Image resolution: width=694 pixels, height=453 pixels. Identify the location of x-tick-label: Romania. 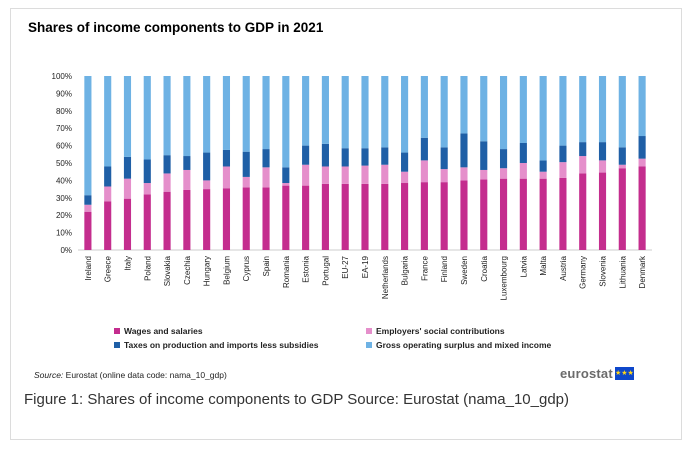
(286, 271).